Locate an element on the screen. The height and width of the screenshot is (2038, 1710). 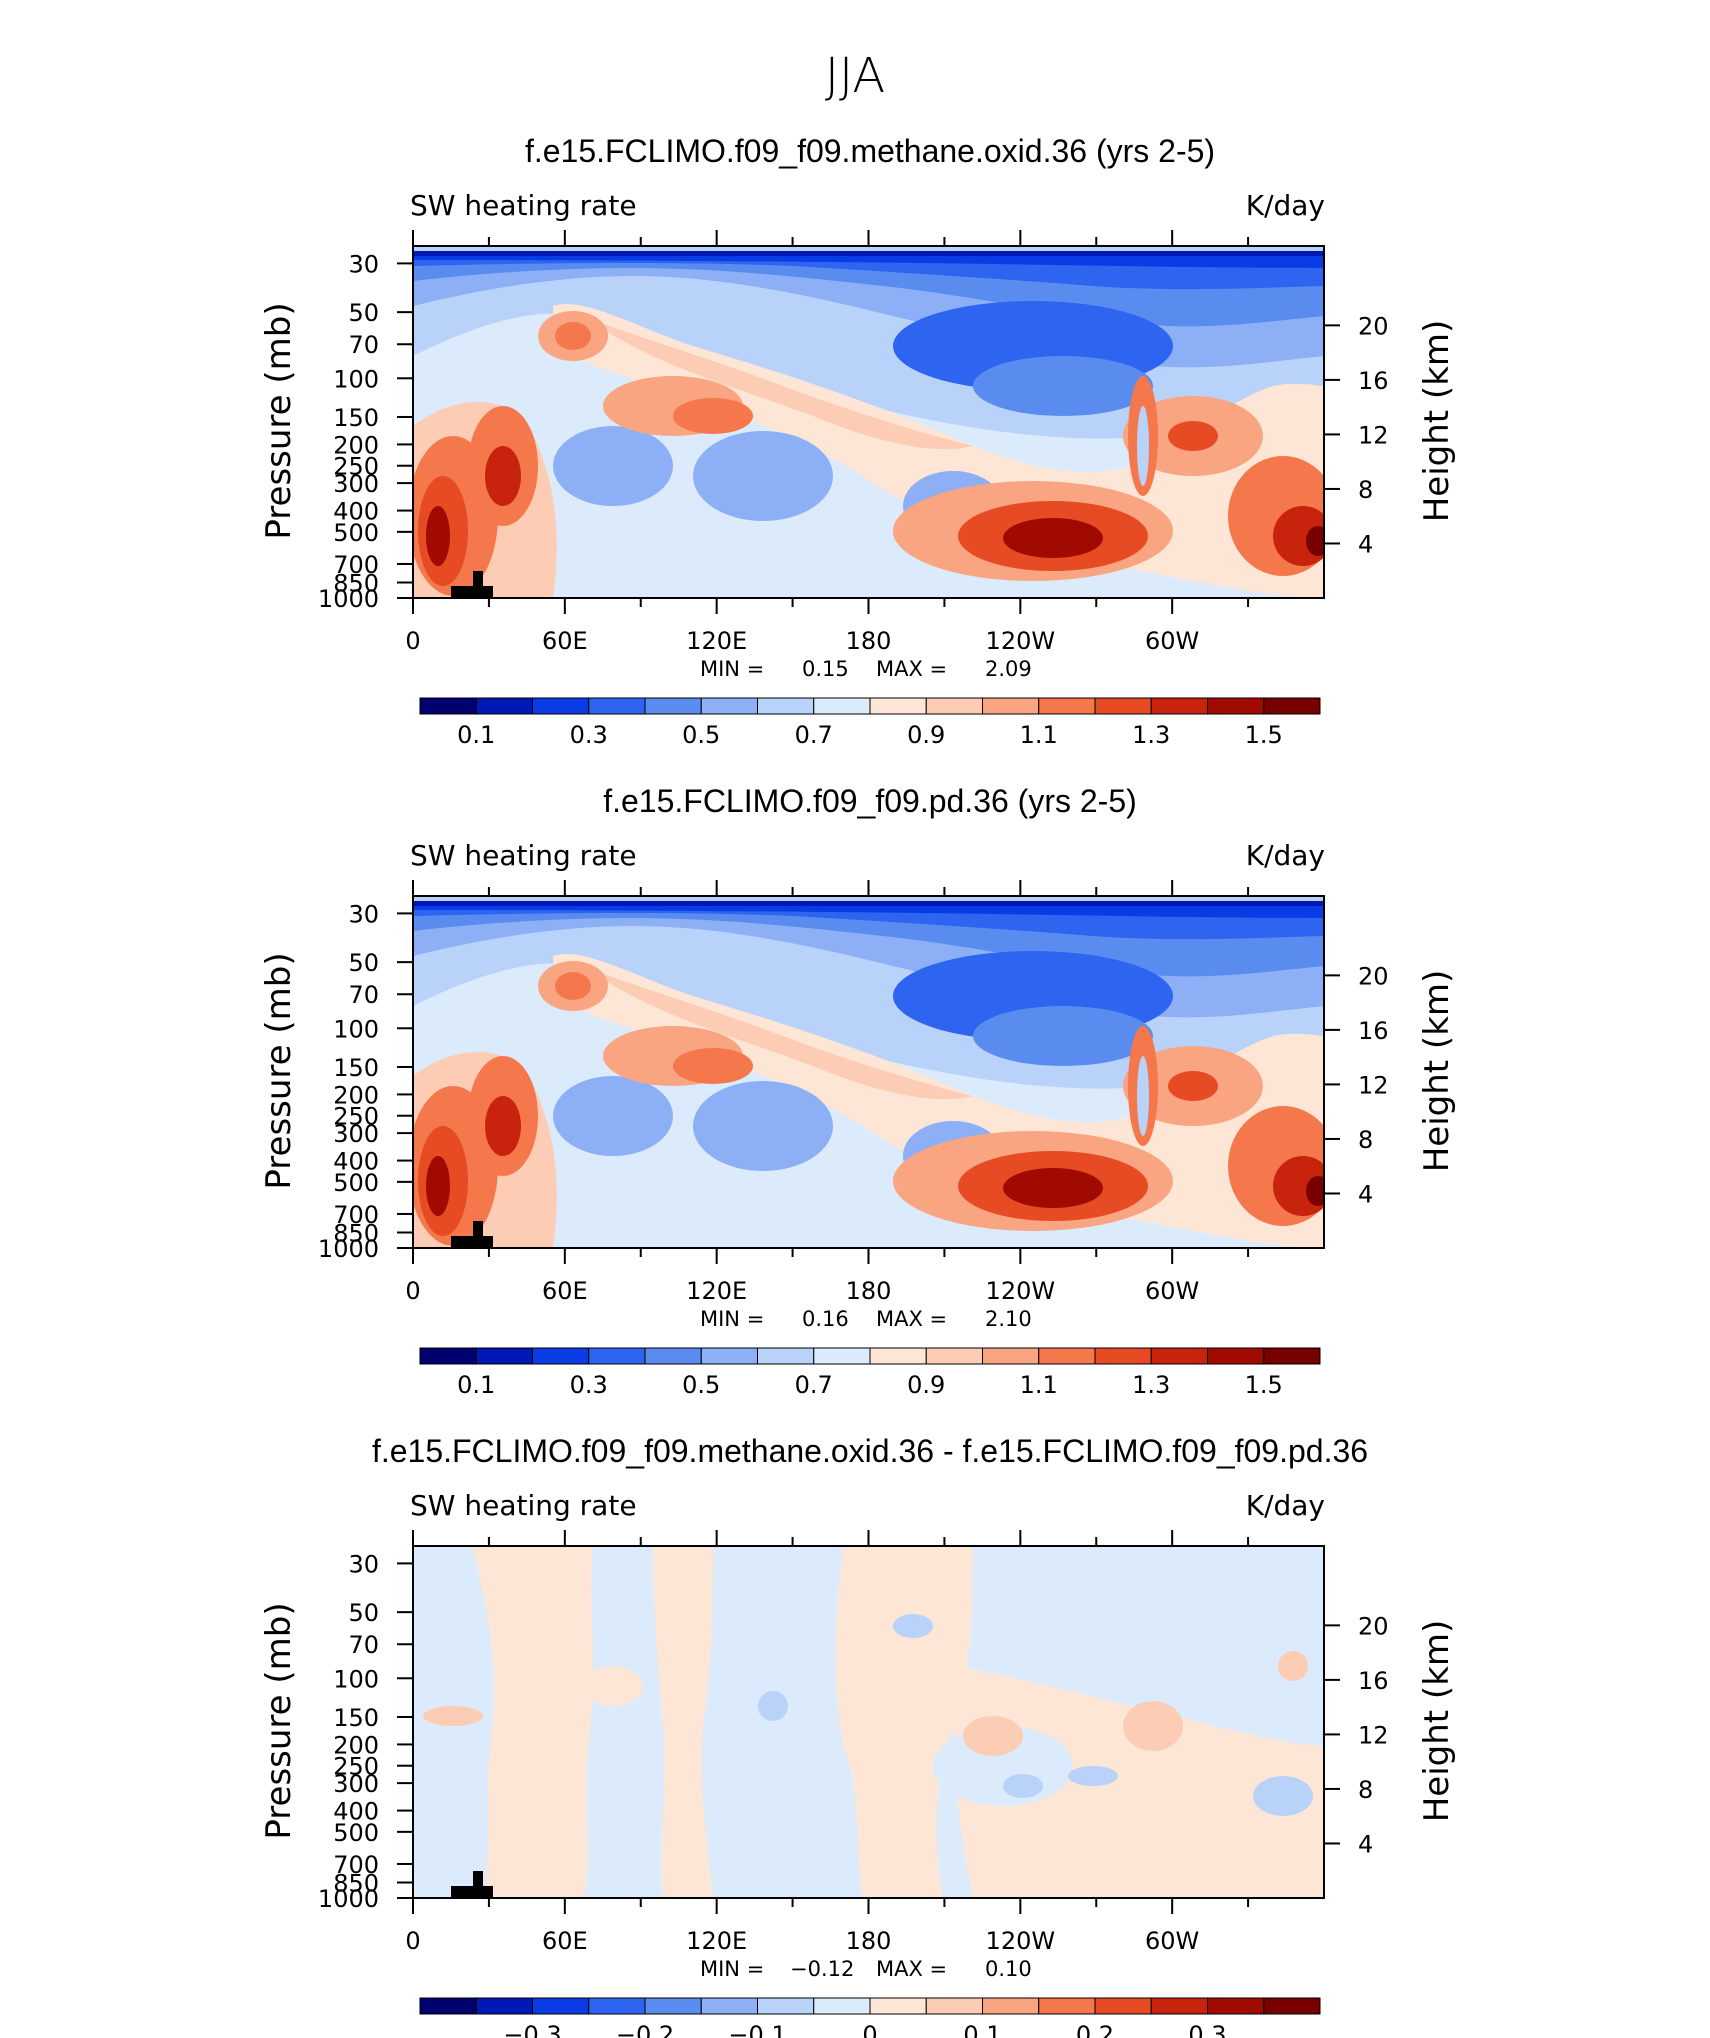
x-tick-label: 60W is located at coordinates (1172, 1941).